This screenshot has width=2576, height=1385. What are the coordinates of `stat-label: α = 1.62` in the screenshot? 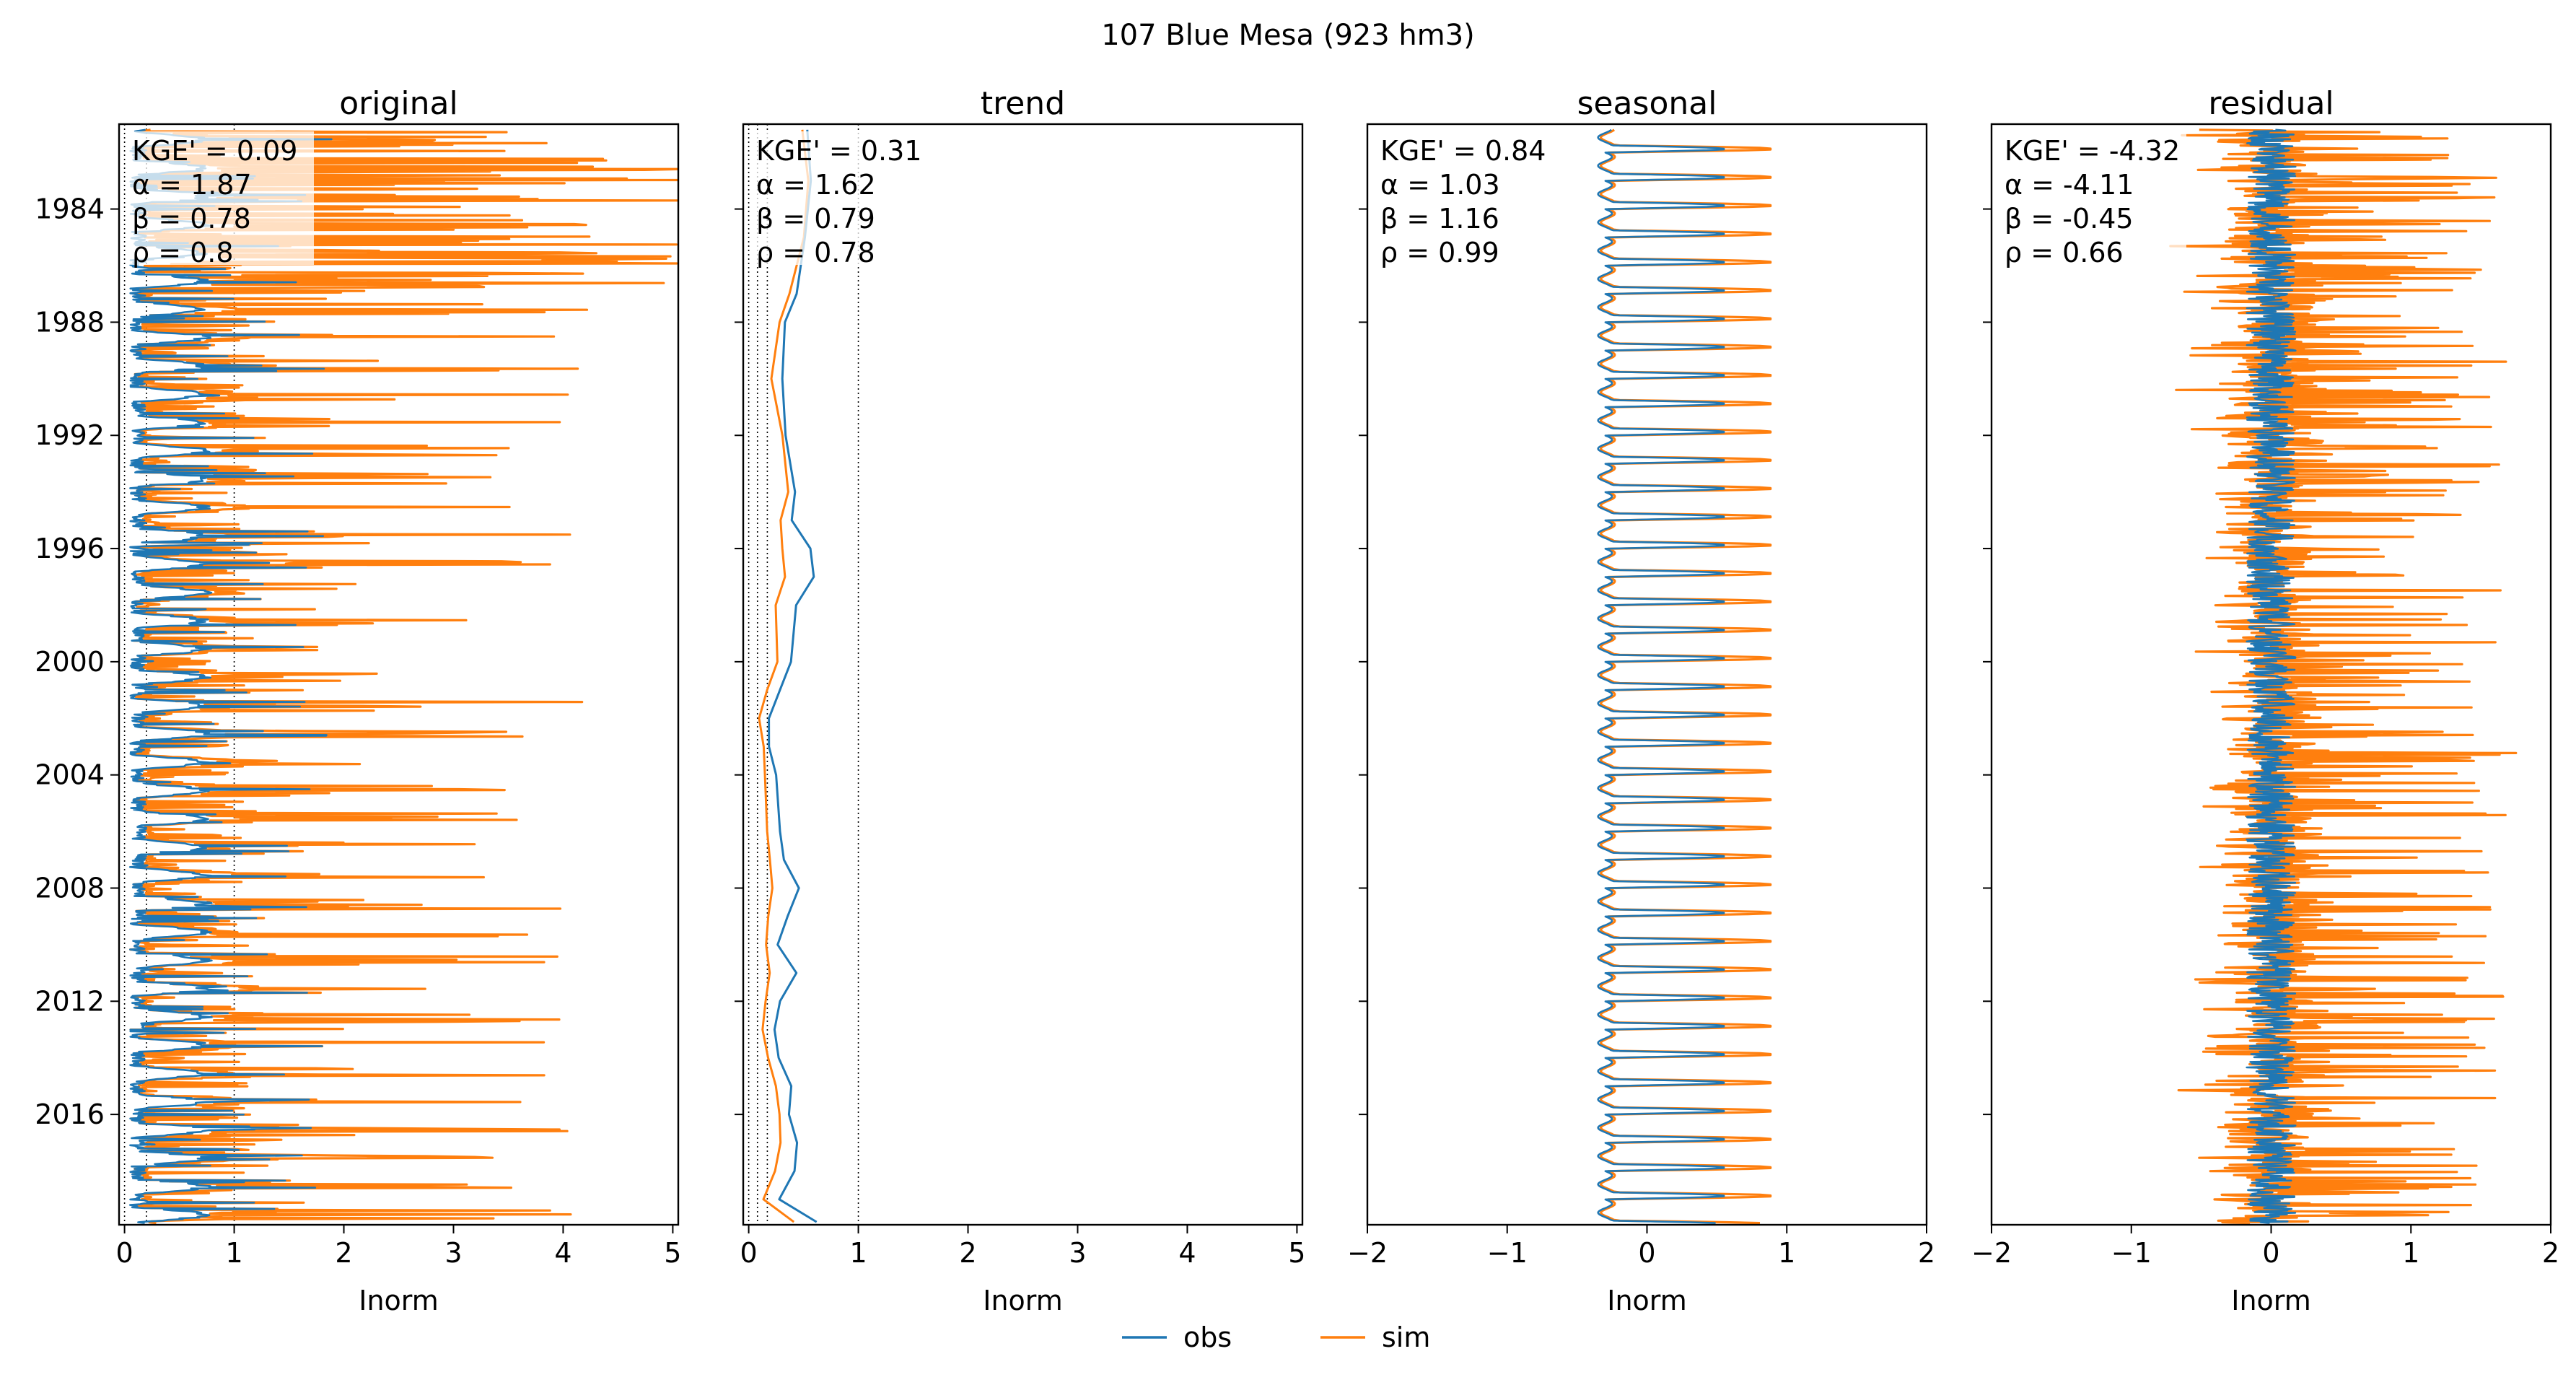 It's located at (816, 185).